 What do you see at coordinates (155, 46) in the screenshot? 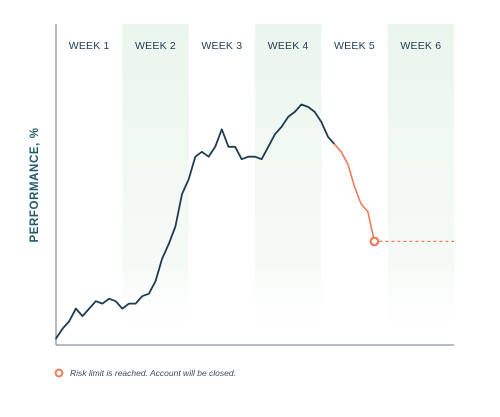
I see `week-label-2: WEEK 2` at bounding box center [155, 46].